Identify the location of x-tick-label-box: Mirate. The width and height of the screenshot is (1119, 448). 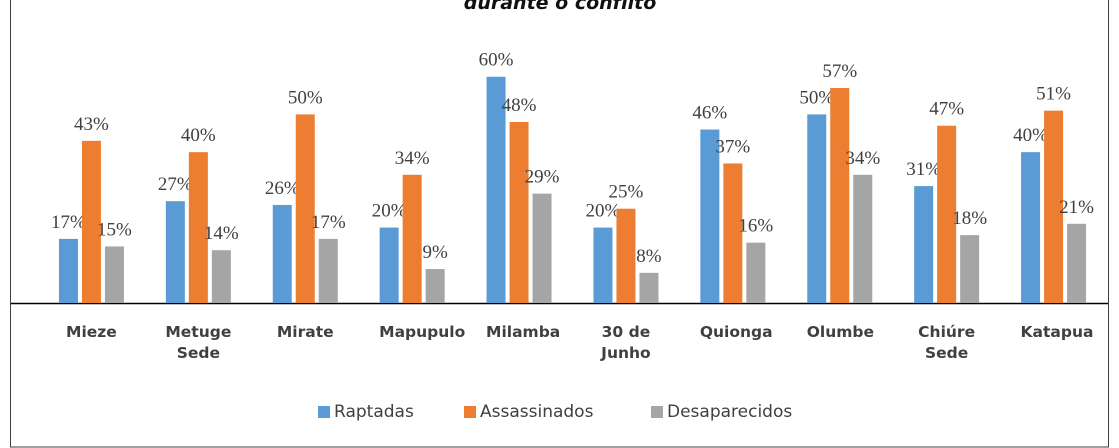
(305, 332).